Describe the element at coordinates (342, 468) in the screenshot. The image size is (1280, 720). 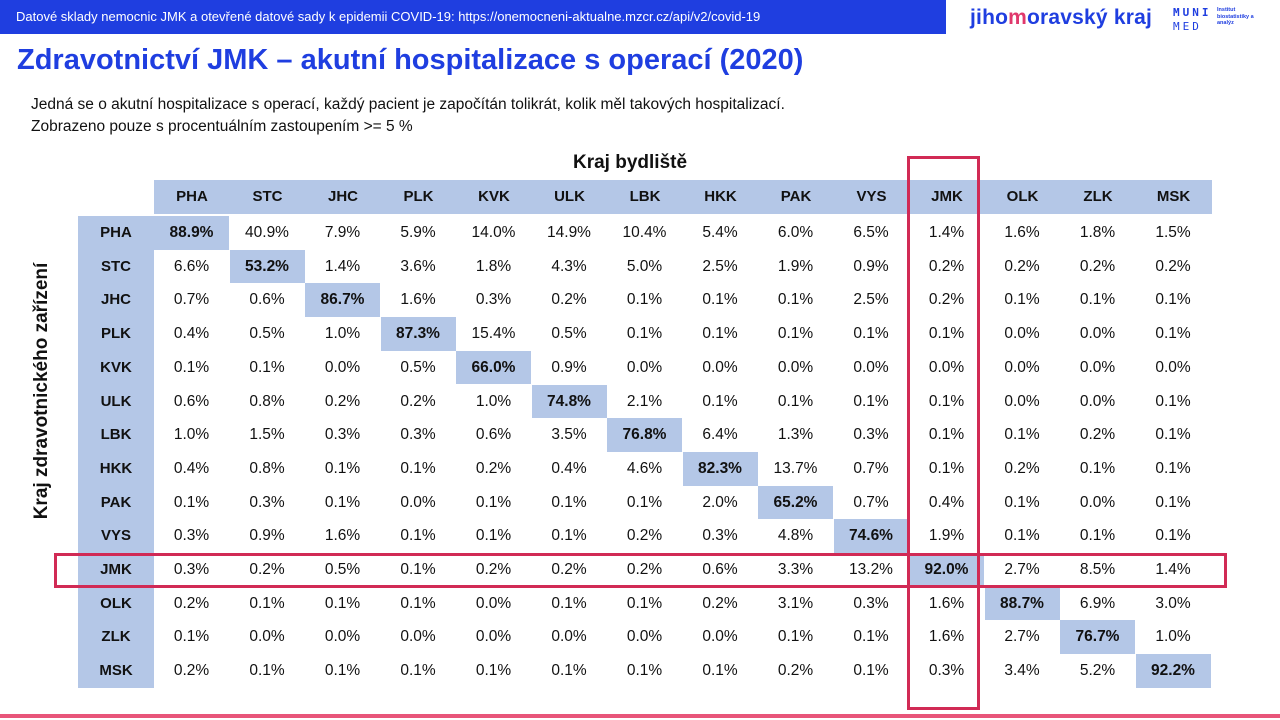
I see `cell-hkk-jhc: 0.1%` at that location.